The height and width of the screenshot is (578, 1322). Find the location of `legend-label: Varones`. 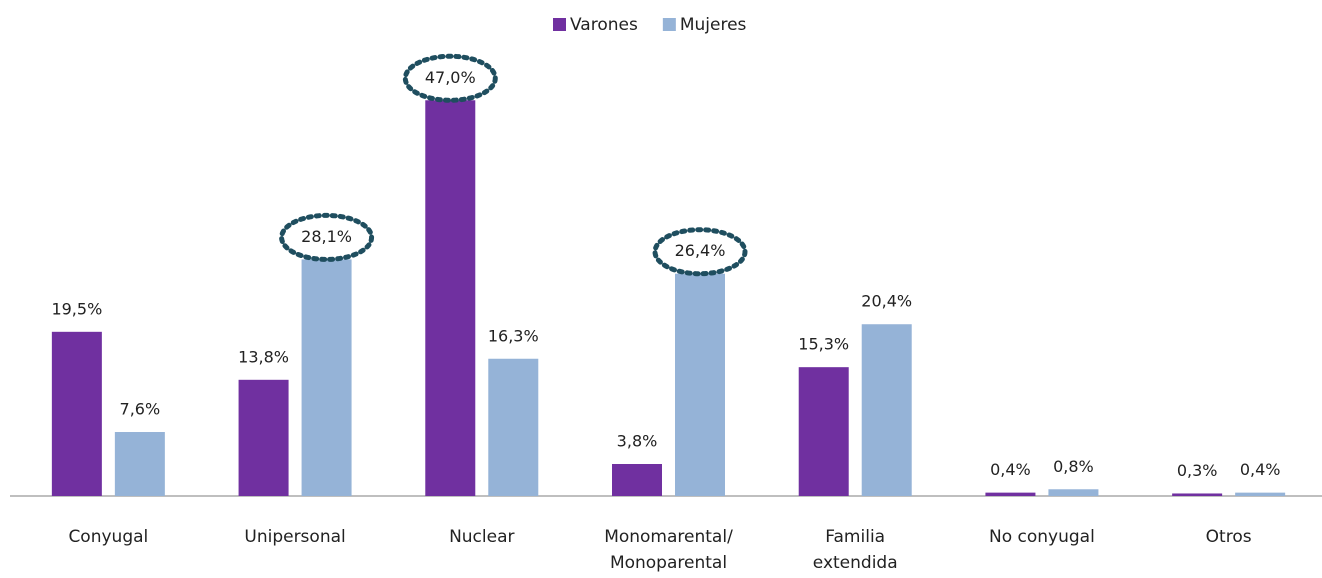

legend-label: Varones is located at coordinates (604, 25).